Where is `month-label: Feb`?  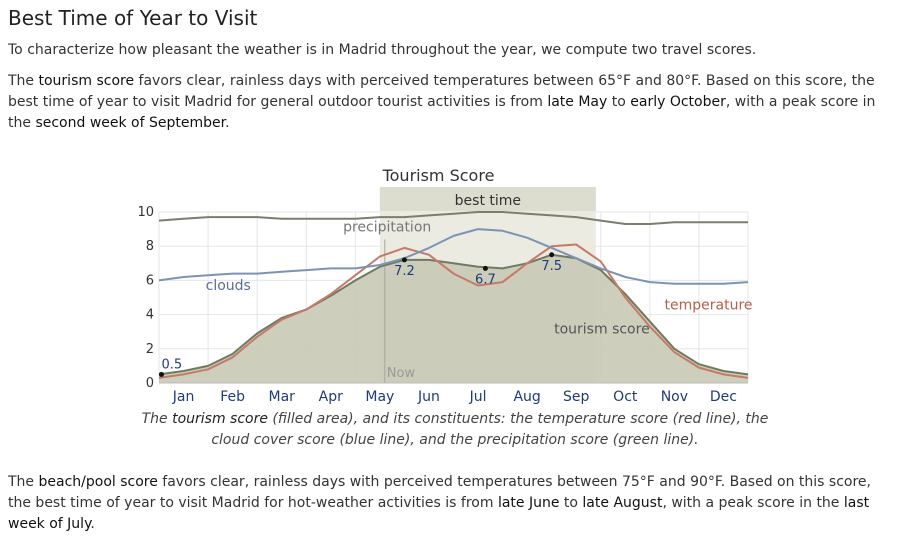 month-label: Feb is located at coordinates (232, 397).